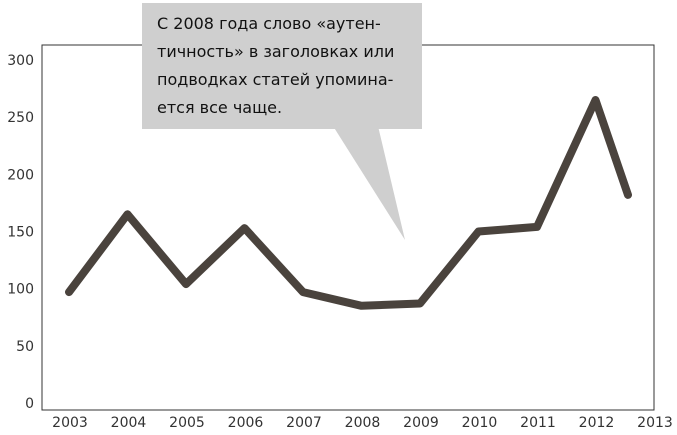  I want to click on x-tick-label: 2004, so click(129, 423).